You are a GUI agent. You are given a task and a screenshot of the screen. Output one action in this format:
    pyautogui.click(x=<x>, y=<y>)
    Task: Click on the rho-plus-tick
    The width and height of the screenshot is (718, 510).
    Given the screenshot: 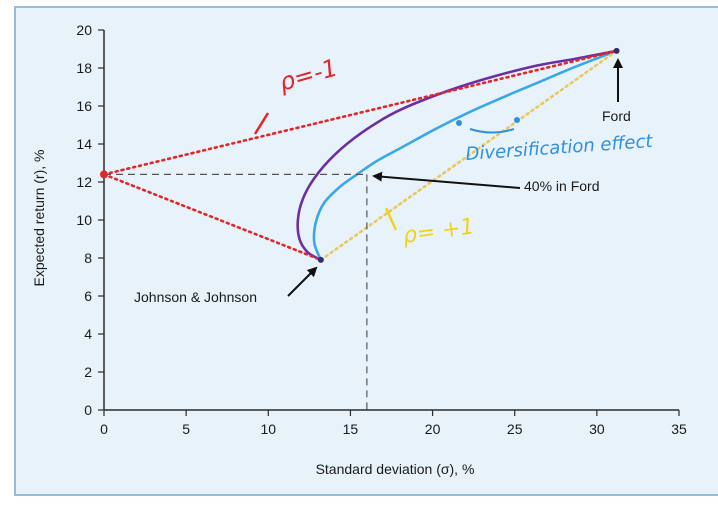 What is the action you would take?
    pyautogui.click(x=391, y=219)
    